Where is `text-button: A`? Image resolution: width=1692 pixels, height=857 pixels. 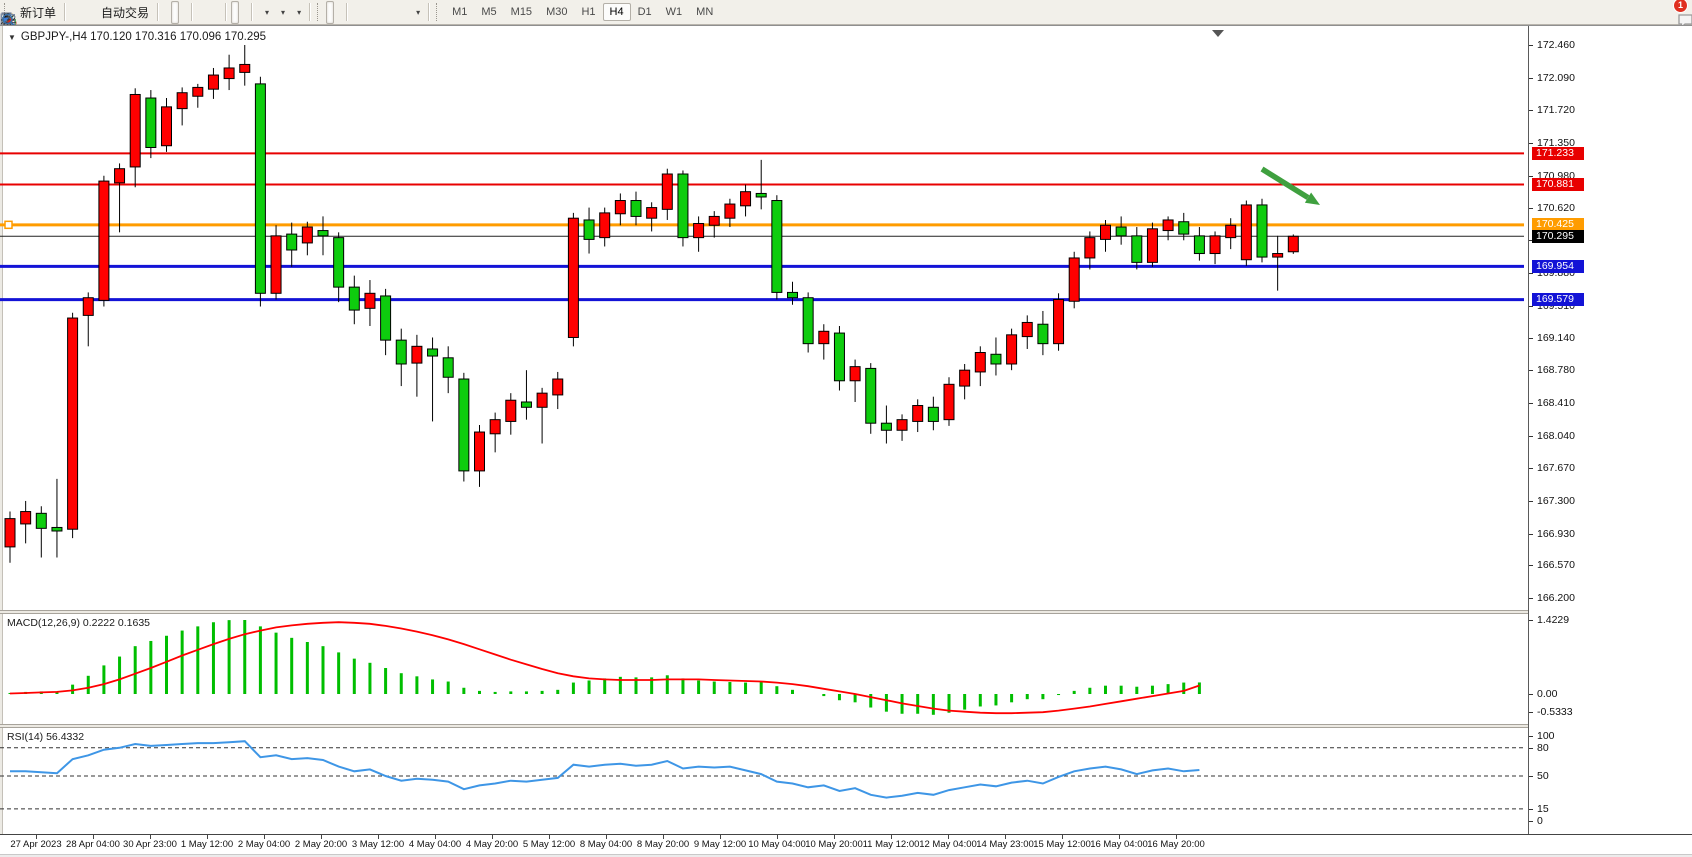
text-button: A is located at coordinates (201, 14).